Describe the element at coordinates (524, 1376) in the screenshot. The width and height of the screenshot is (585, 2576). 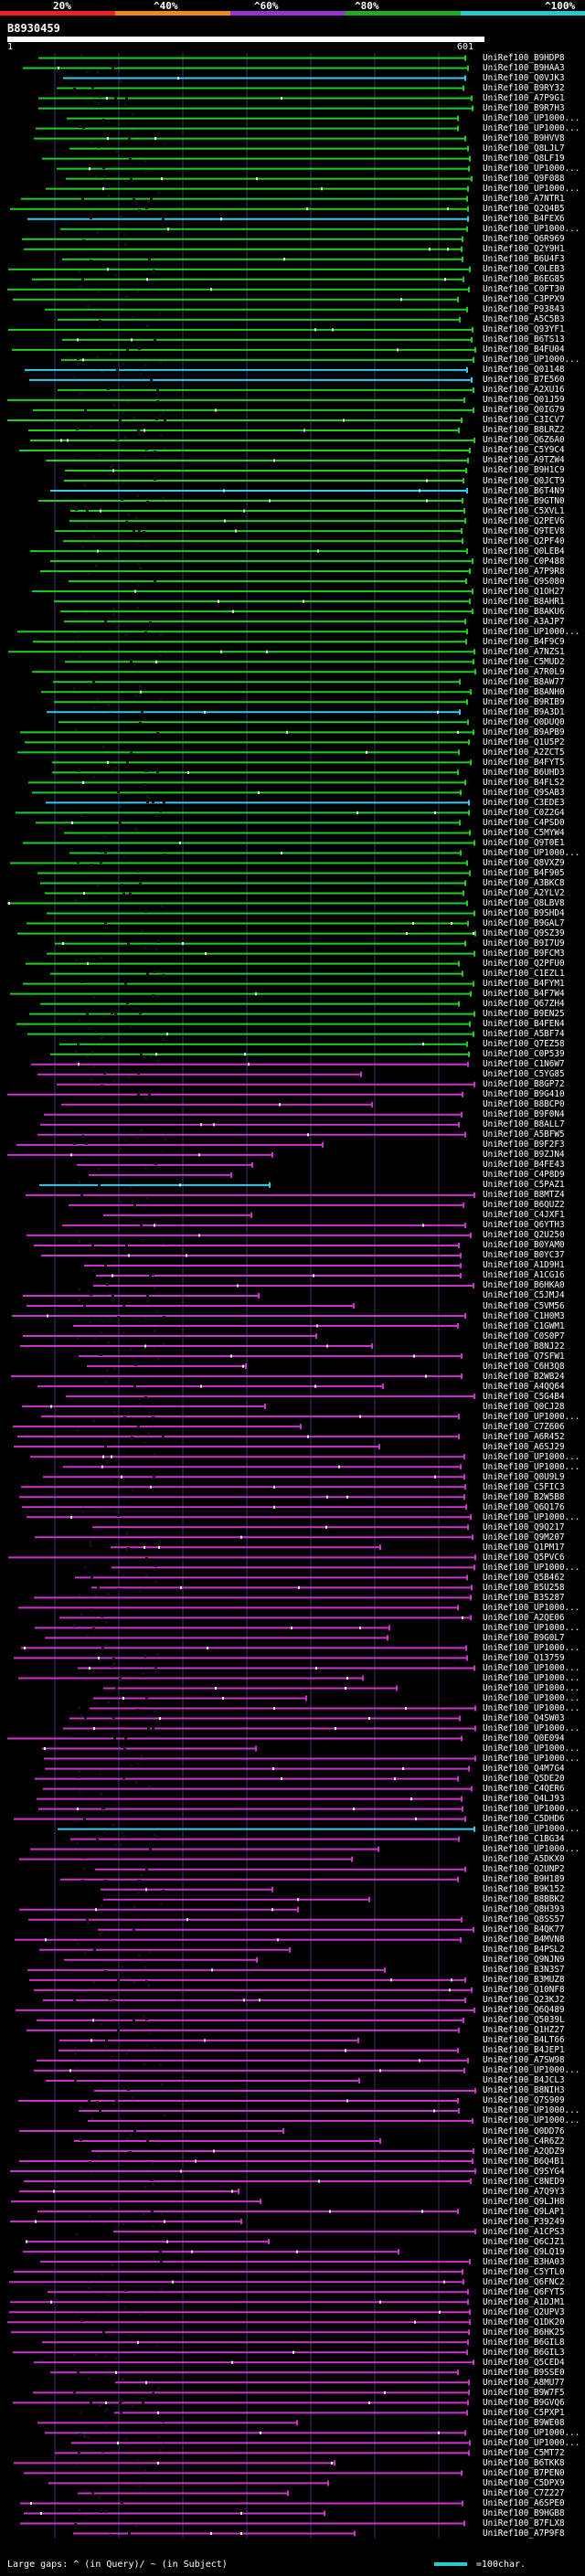
I see `hit-label: UniRef100_B2WB24` at that location.